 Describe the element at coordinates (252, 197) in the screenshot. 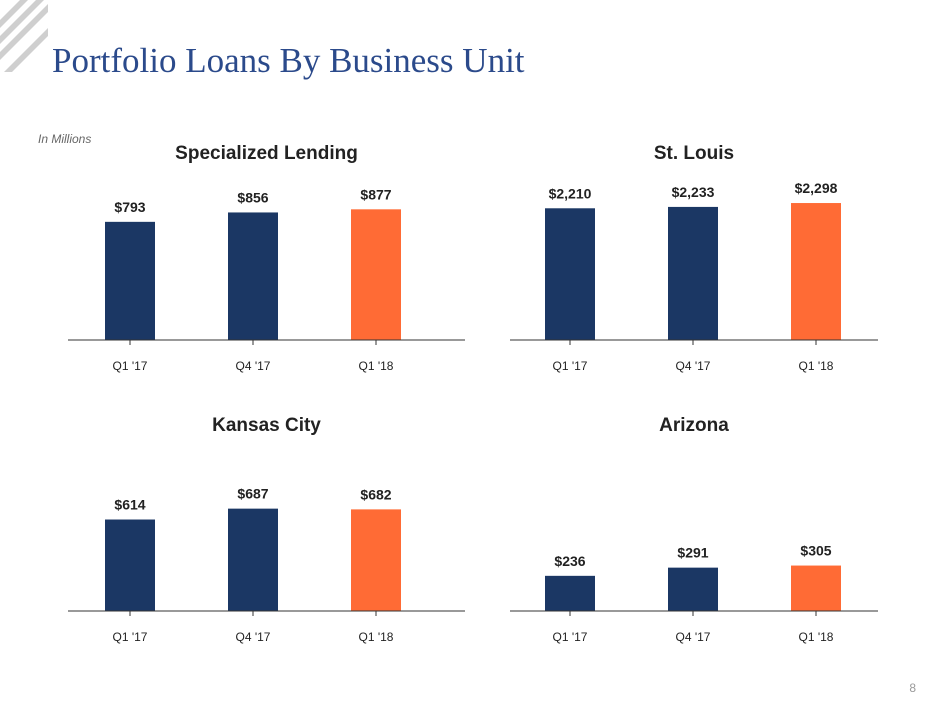

I see `value-label: $856` at that location.